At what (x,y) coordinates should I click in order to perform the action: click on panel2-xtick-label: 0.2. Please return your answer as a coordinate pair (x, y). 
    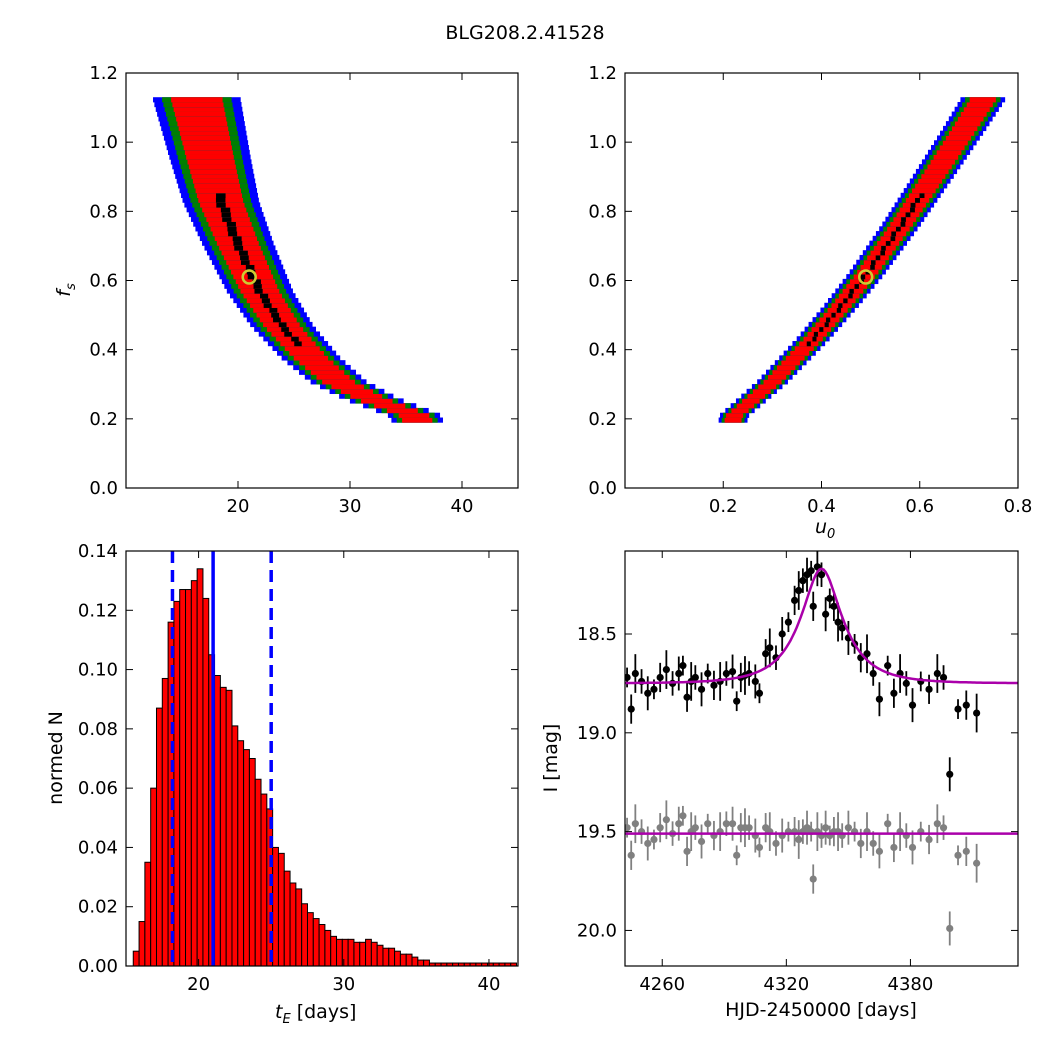
    Looking at the image, I should click on (723, 506).